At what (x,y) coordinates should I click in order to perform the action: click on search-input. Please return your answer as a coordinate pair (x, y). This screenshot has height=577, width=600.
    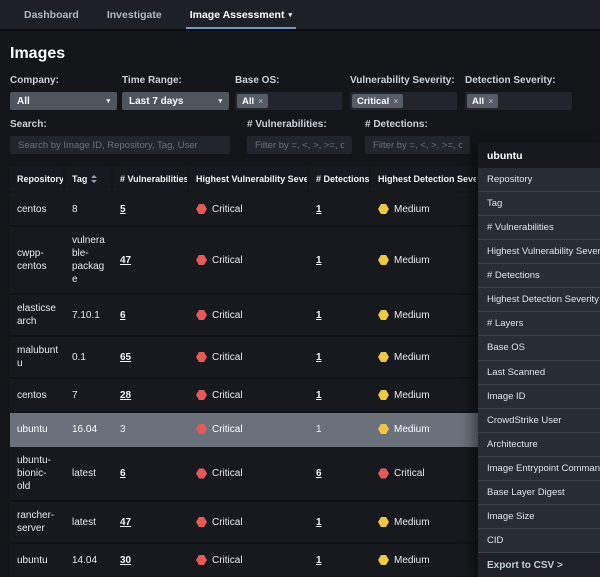
    Looking at the image, I should click on (120, 145).